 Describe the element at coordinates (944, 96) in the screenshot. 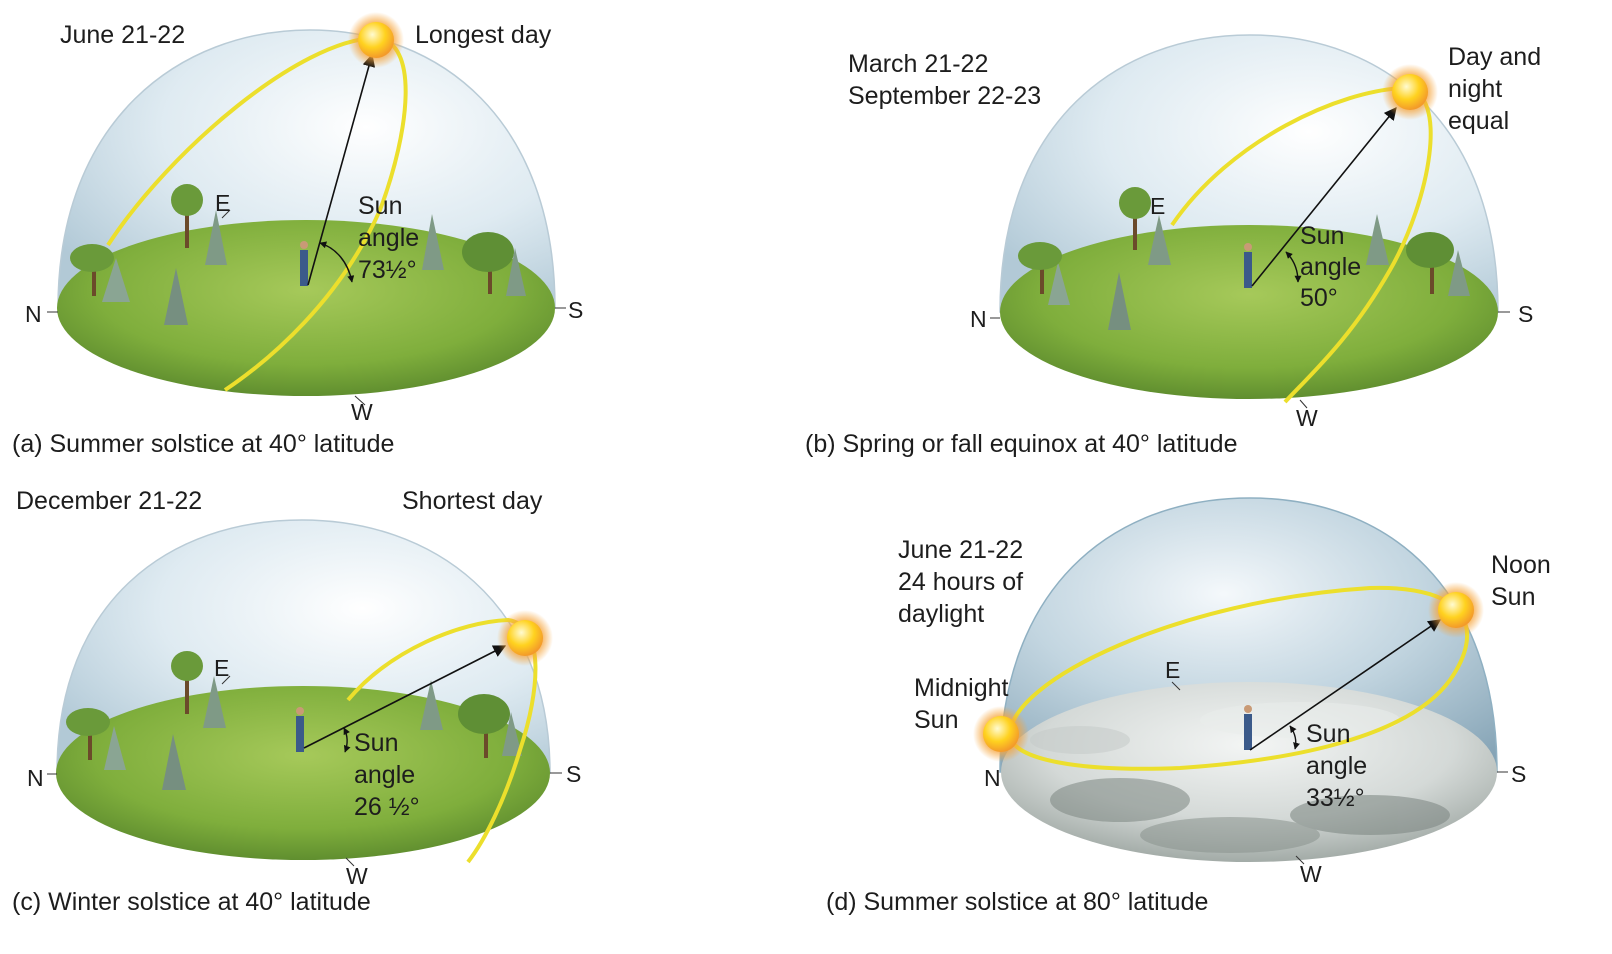

I see `date-label: September 22-23` at that location.